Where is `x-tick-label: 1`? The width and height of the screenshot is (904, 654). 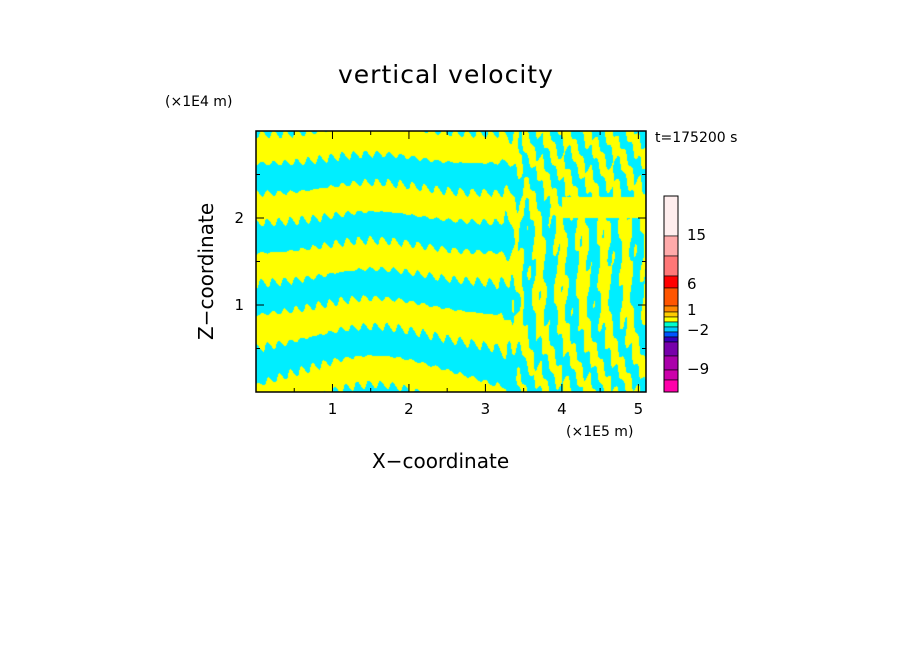 x-tick-label: 1 is located at coordinates (333, 409).